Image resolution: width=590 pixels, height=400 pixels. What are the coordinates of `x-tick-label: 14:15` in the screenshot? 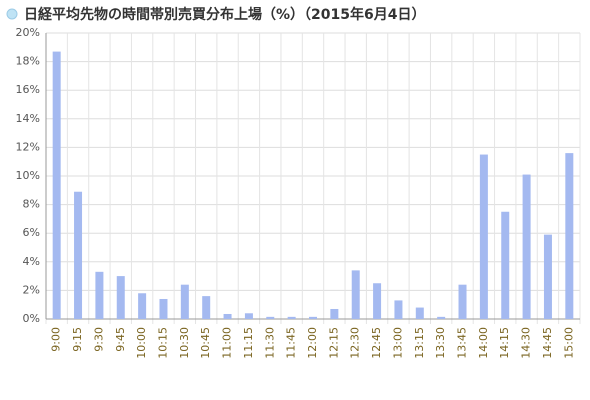 It's located at (504, 343).